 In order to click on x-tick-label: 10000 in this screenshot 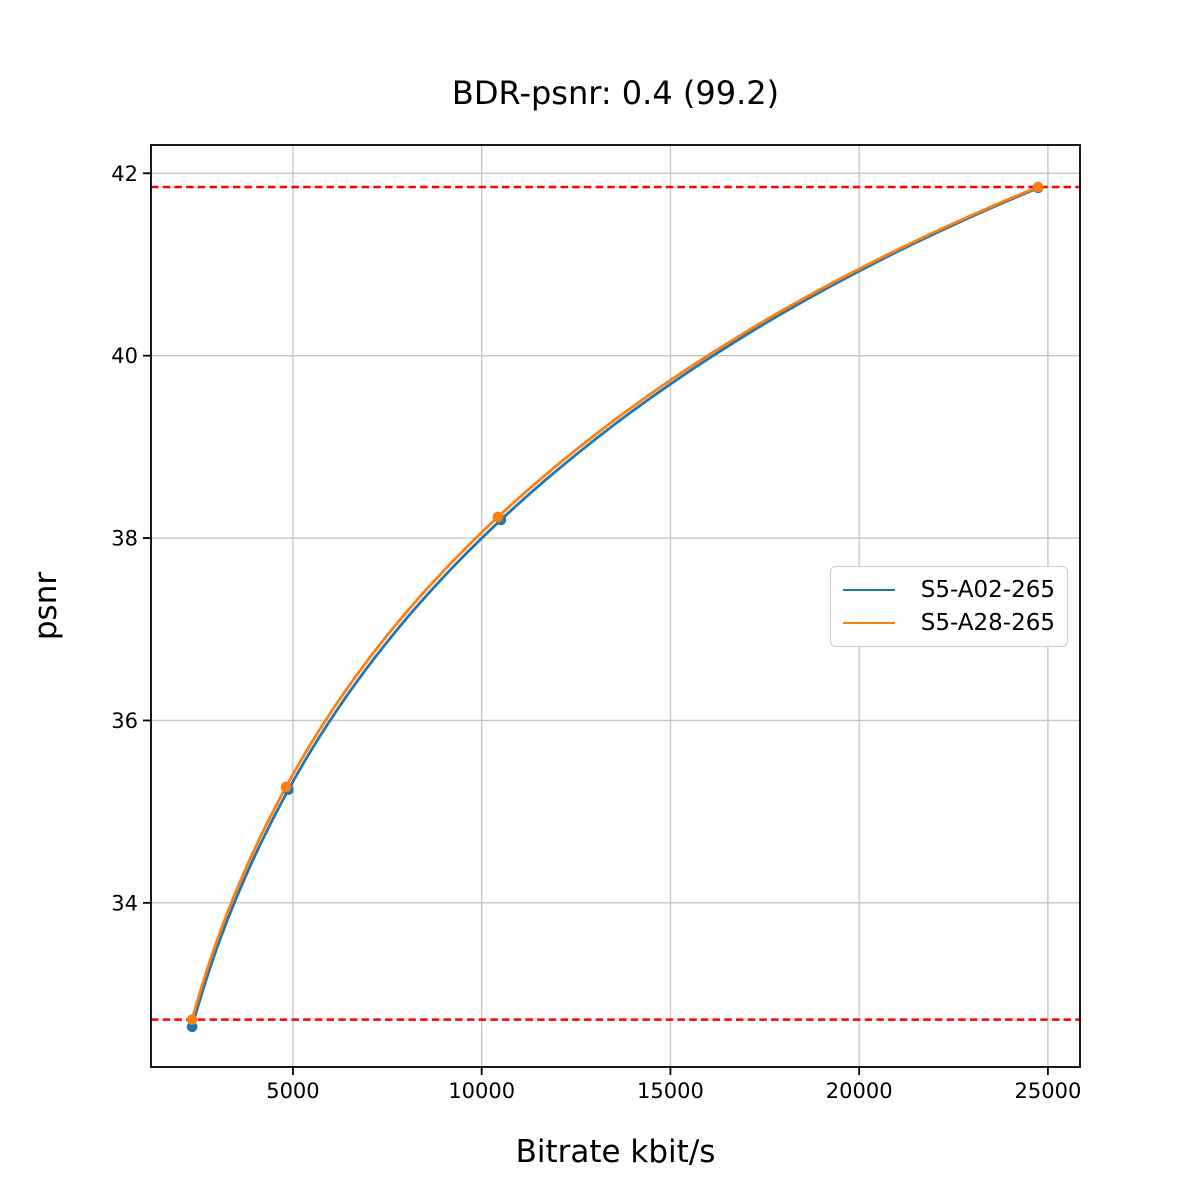, I will do `click(481, 1091)`.